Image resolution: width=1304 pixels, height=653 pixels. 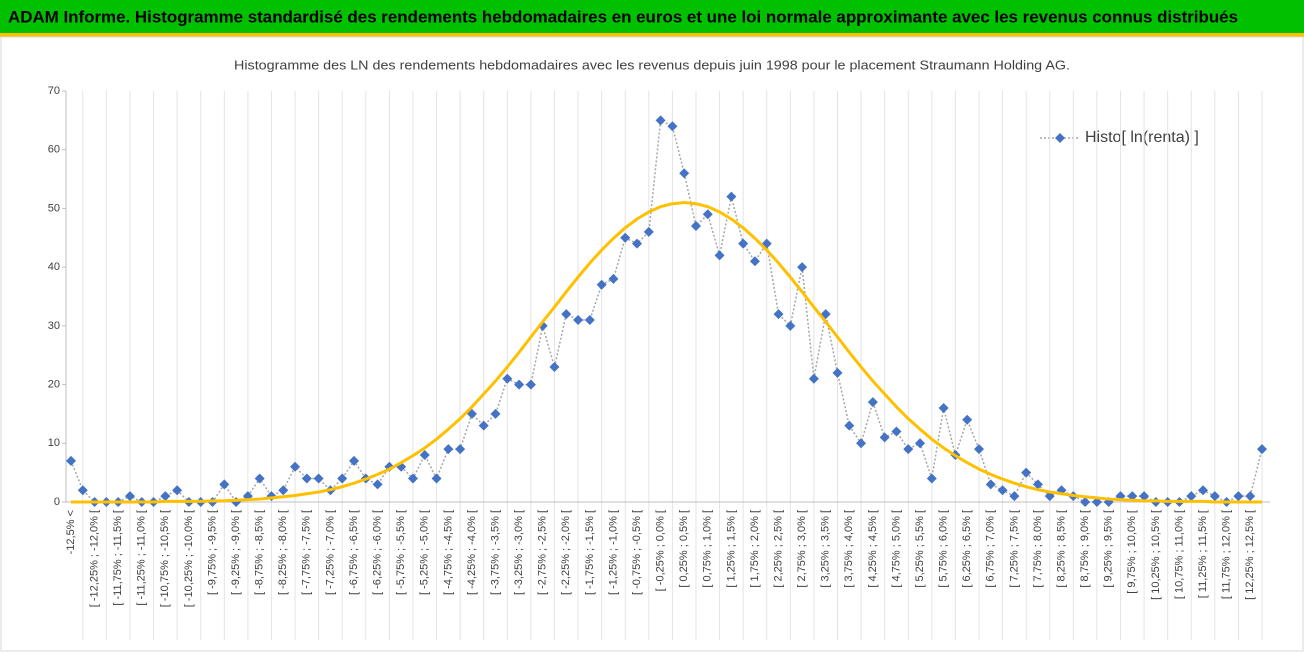 I want to click on x-tick-label: [ -5,25% ; -5,0% [, so click(x=425, y=552).